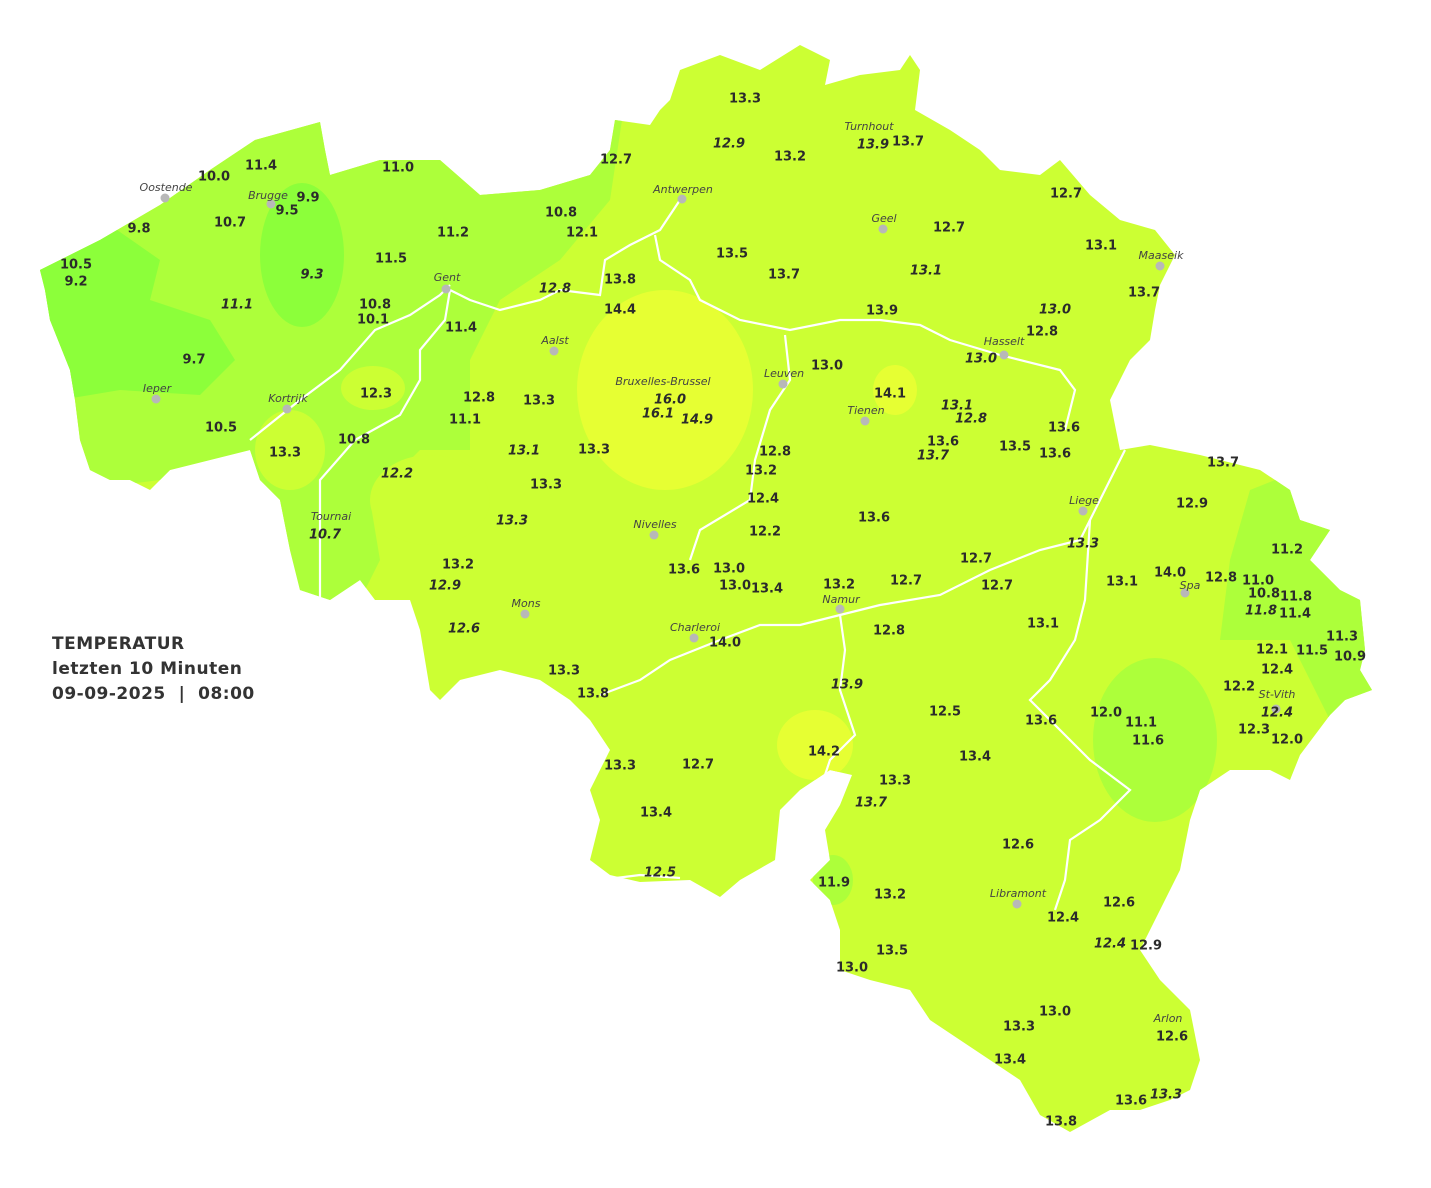 Image resolution: width=1431 pixels, height=1188 pixels. Describe the element at coordinates (398, 168) in the screenshot. I see `station-temperature: 11.0` at that location.